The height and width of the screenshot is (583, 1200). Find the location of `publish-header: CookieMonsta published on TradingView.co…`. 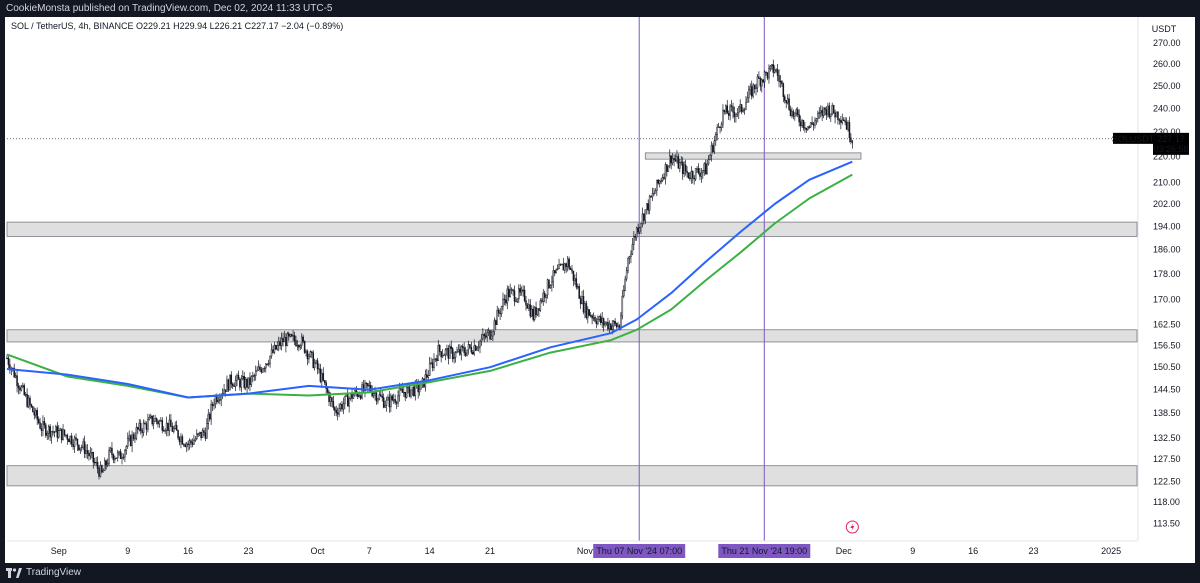

publish-header: CookieMonsta published on TradingView.co… is located at coordinates (600, 8).